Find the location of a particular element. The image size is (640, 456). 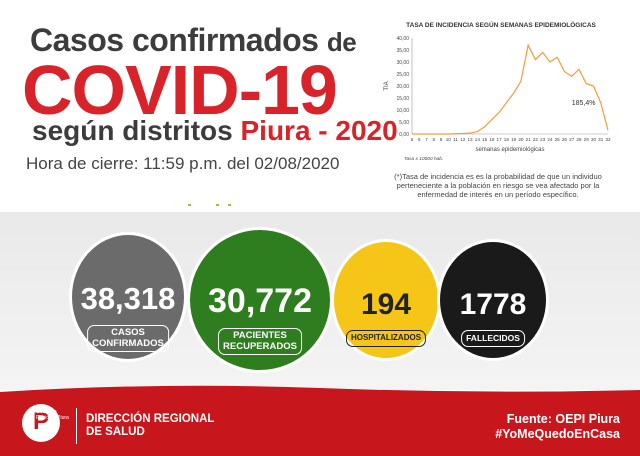

x-axis-label: semanas epidemiológicas is located at coordinates (509, 150).